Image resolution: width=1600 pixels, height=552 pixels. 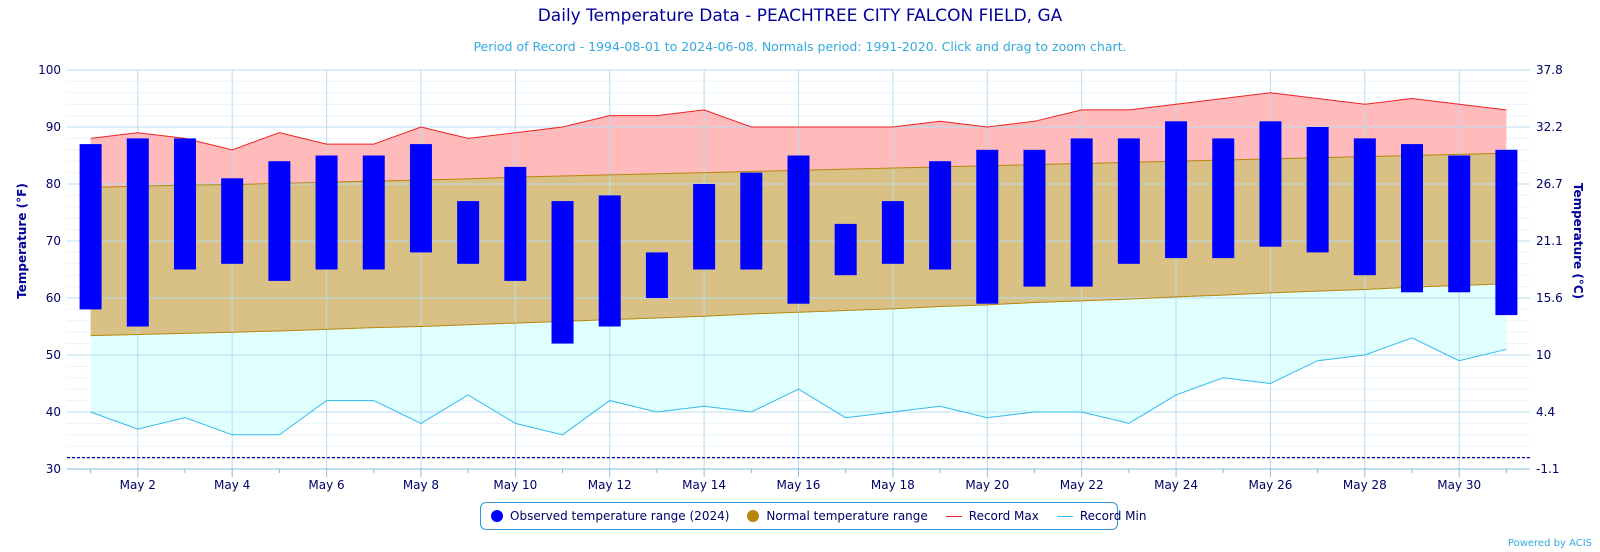 I want to click on legend-label-record-min: Record Min, so click(x=1113, y=516).